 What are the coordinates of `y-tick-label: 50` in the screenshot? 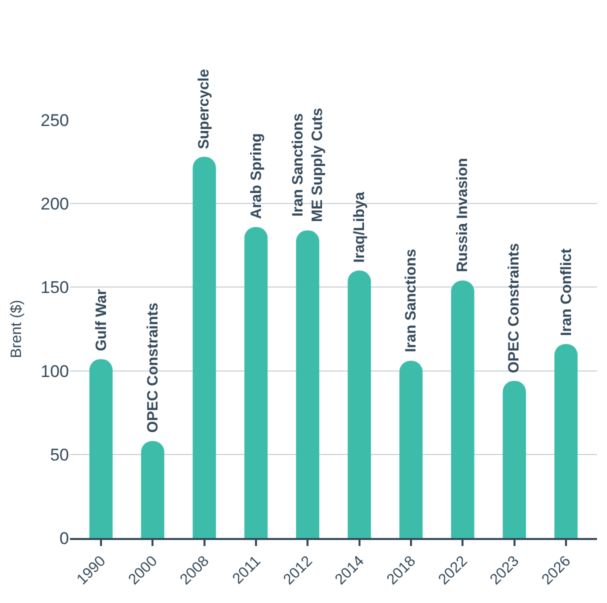 It's located at (59, 454).